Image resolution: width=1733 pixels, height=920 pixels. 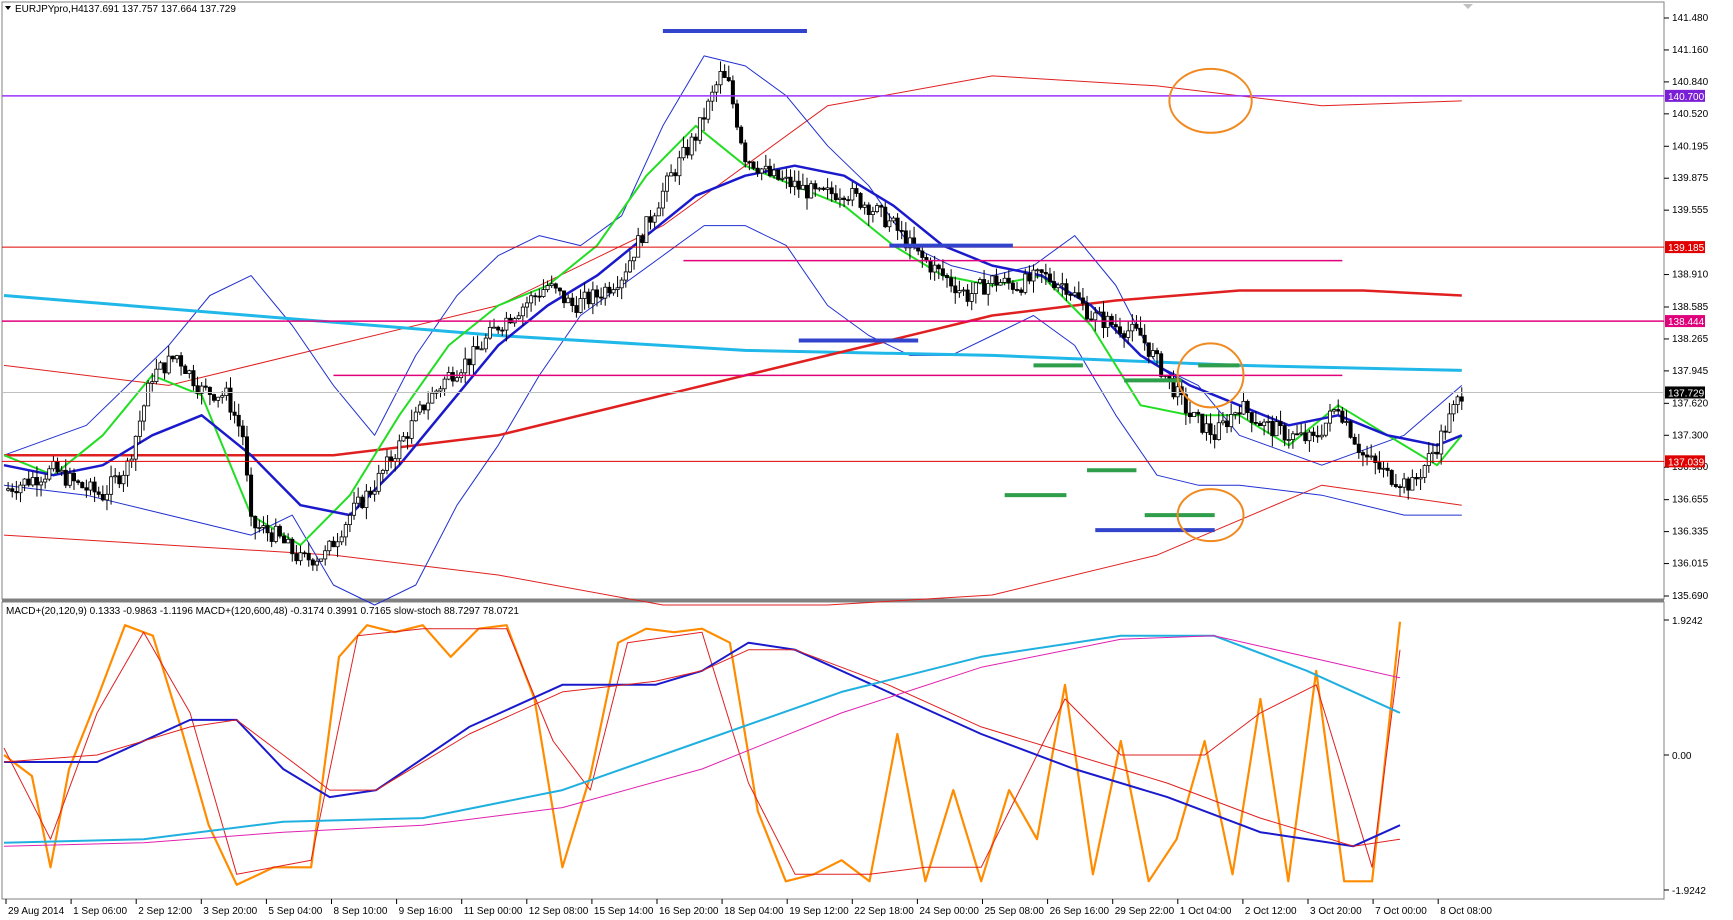 What do you see at coordinates (1401, 911) in the screenshot?
I see `time-tick-label: 7 Oct 00:00` at bounding box center [1401, 911].